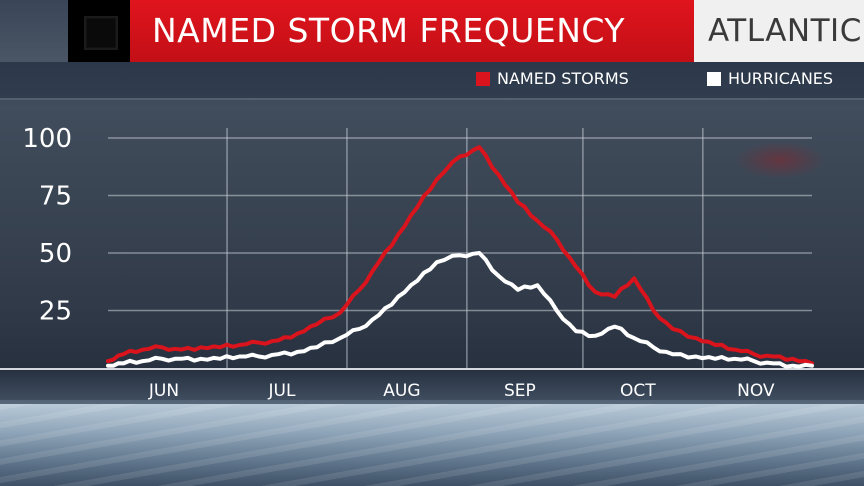 Image resolution: width=864 pixels, height=486 pixels. Describe the element at coordinates (163, 391) in the screenshot. I see `x-tick-label: JUN` at that location.